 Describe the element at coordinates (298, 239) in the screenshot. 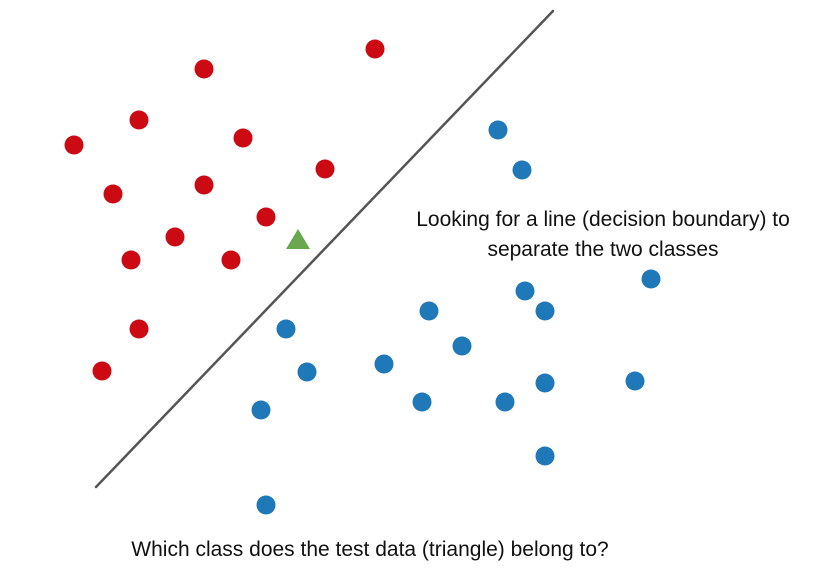

I see `test-data-triangle` at that location.